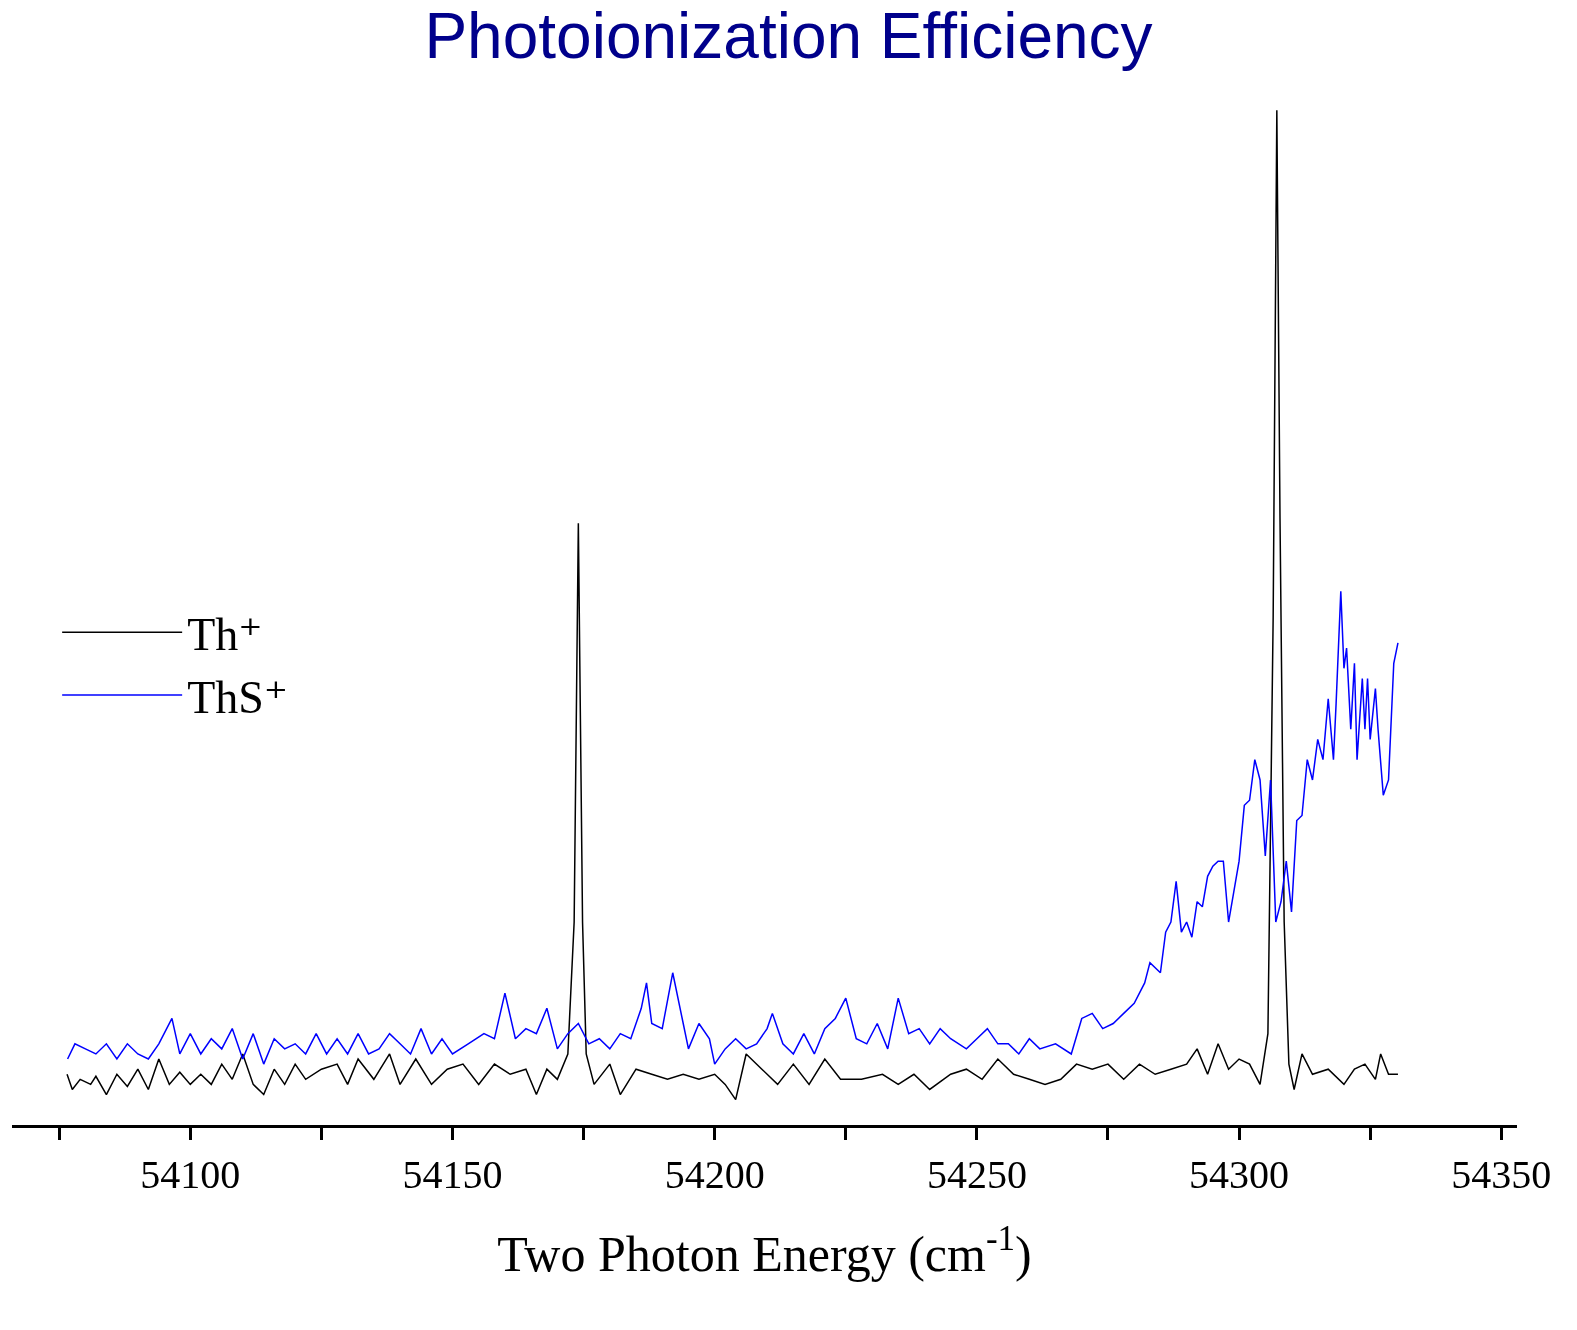  I want to click on legend-label: ThS⁺, so click(238, 697).